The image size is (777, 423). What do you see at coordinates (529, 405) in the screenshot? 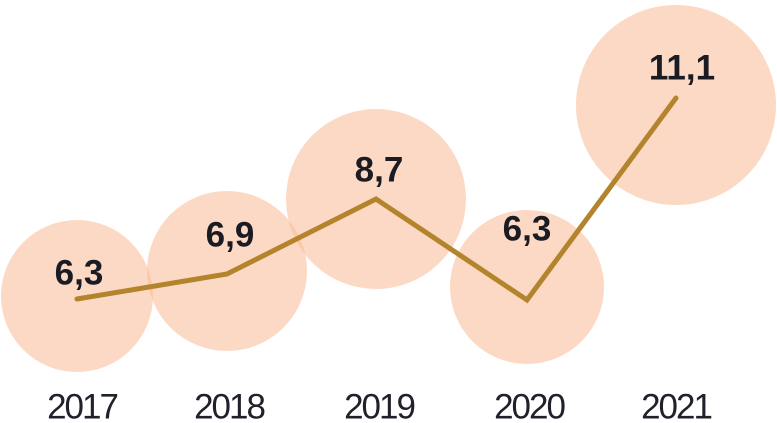
I see `year-label-2020: 2020` at bounding box center [529, 405].